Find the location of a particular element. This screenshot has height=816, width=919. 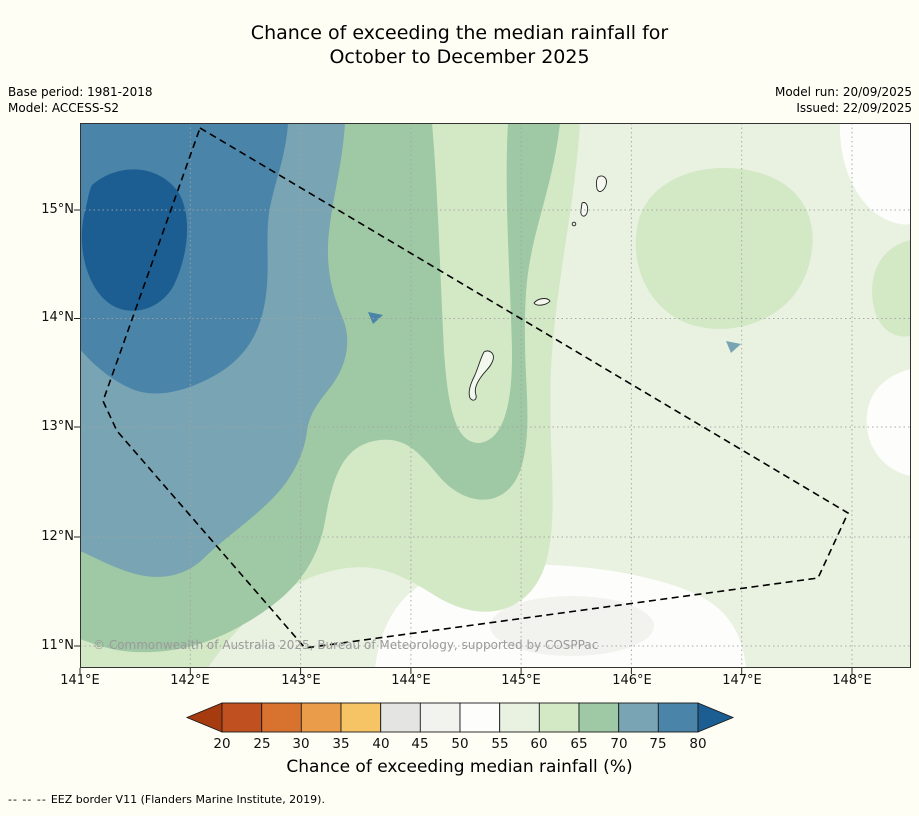

small-island-coastline is located at coordinates (574, 224).